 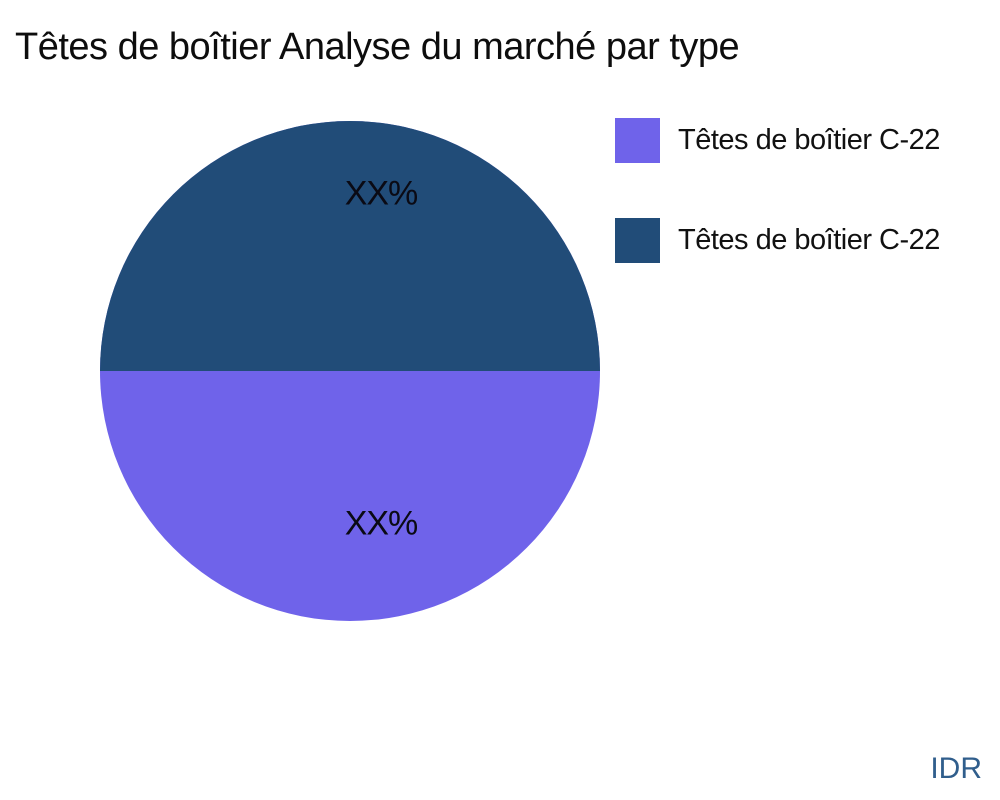 I want to click on watermark-text: IDR, so click(x=956, y=768).